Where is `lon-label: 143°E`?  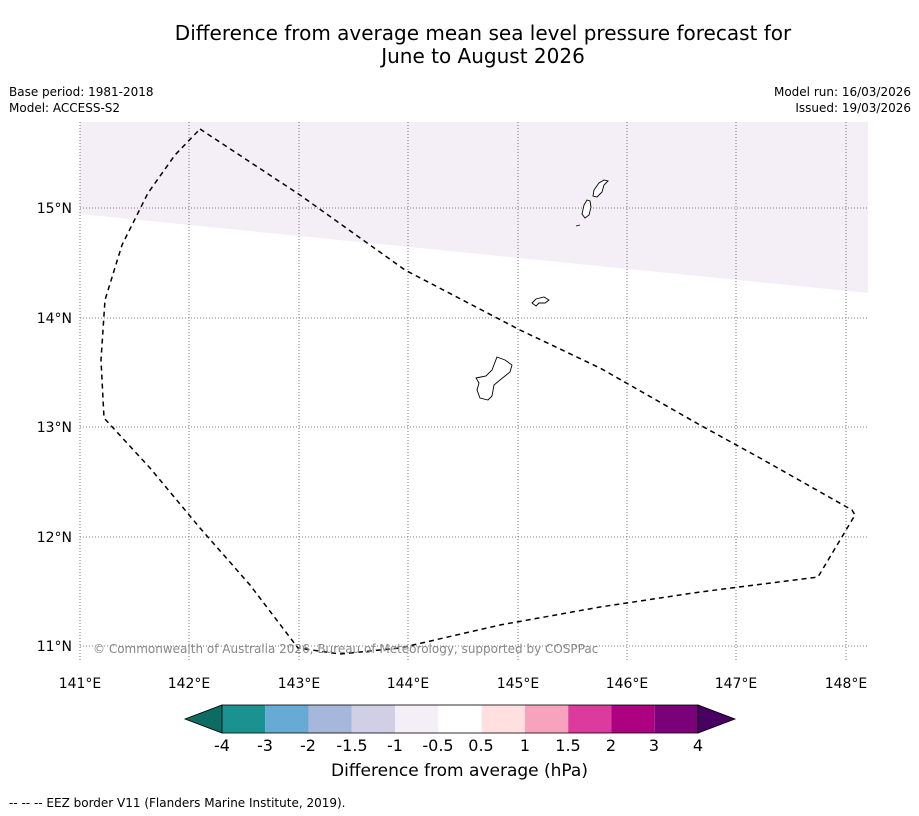
lon-label: 143°E is located at coordinates (299, 684).